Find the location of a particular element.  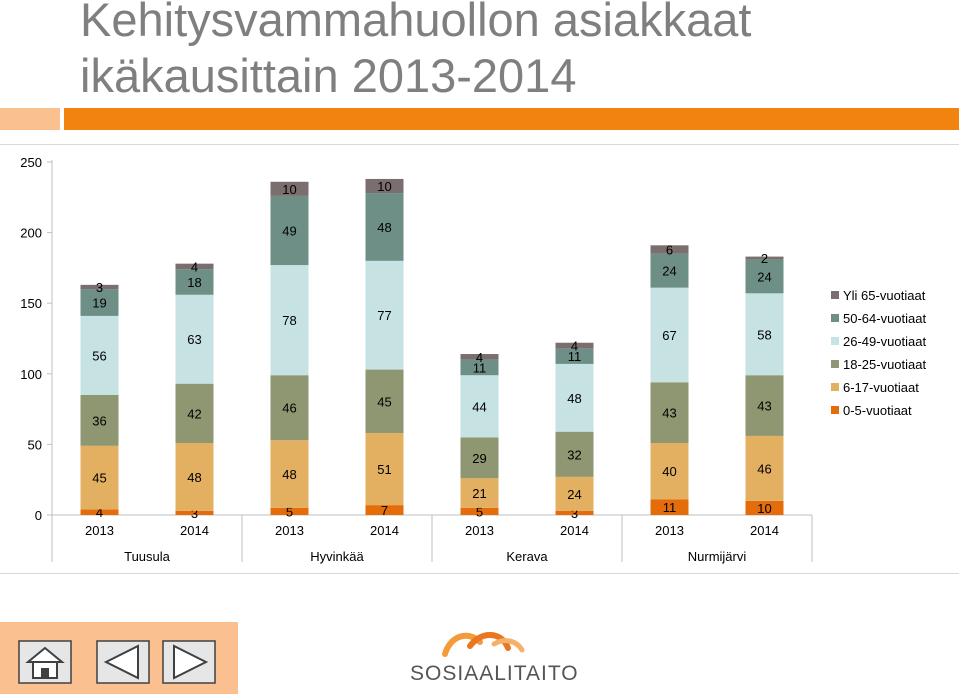

data-label: 56 is located at coordinates (99, 355).